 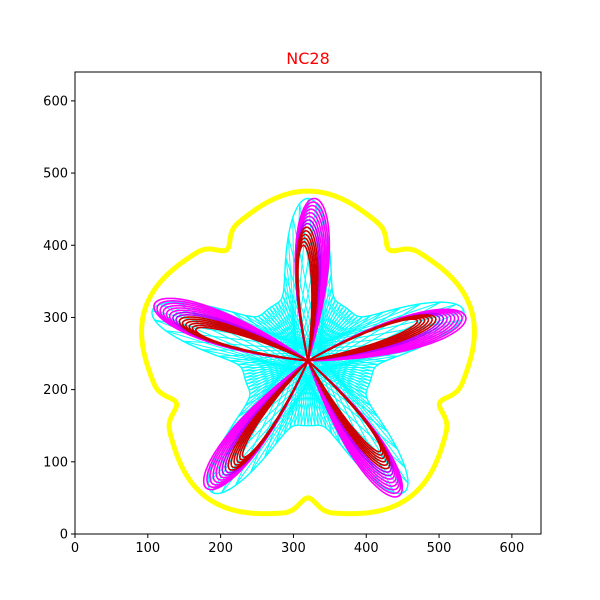 What do you see at coordinates (147, 548) in the screenshot?
I see `x-tick-label: 100` at bounding box center [147, 548].